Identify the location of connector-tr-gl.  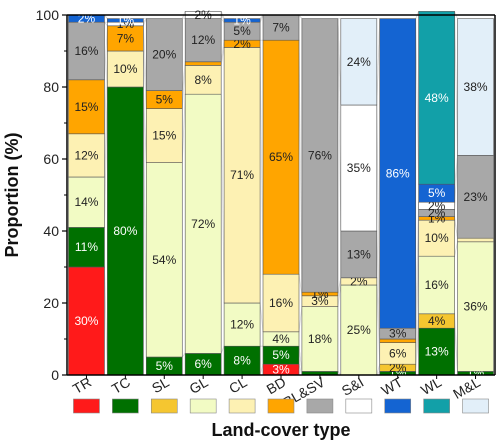
(106, 132).